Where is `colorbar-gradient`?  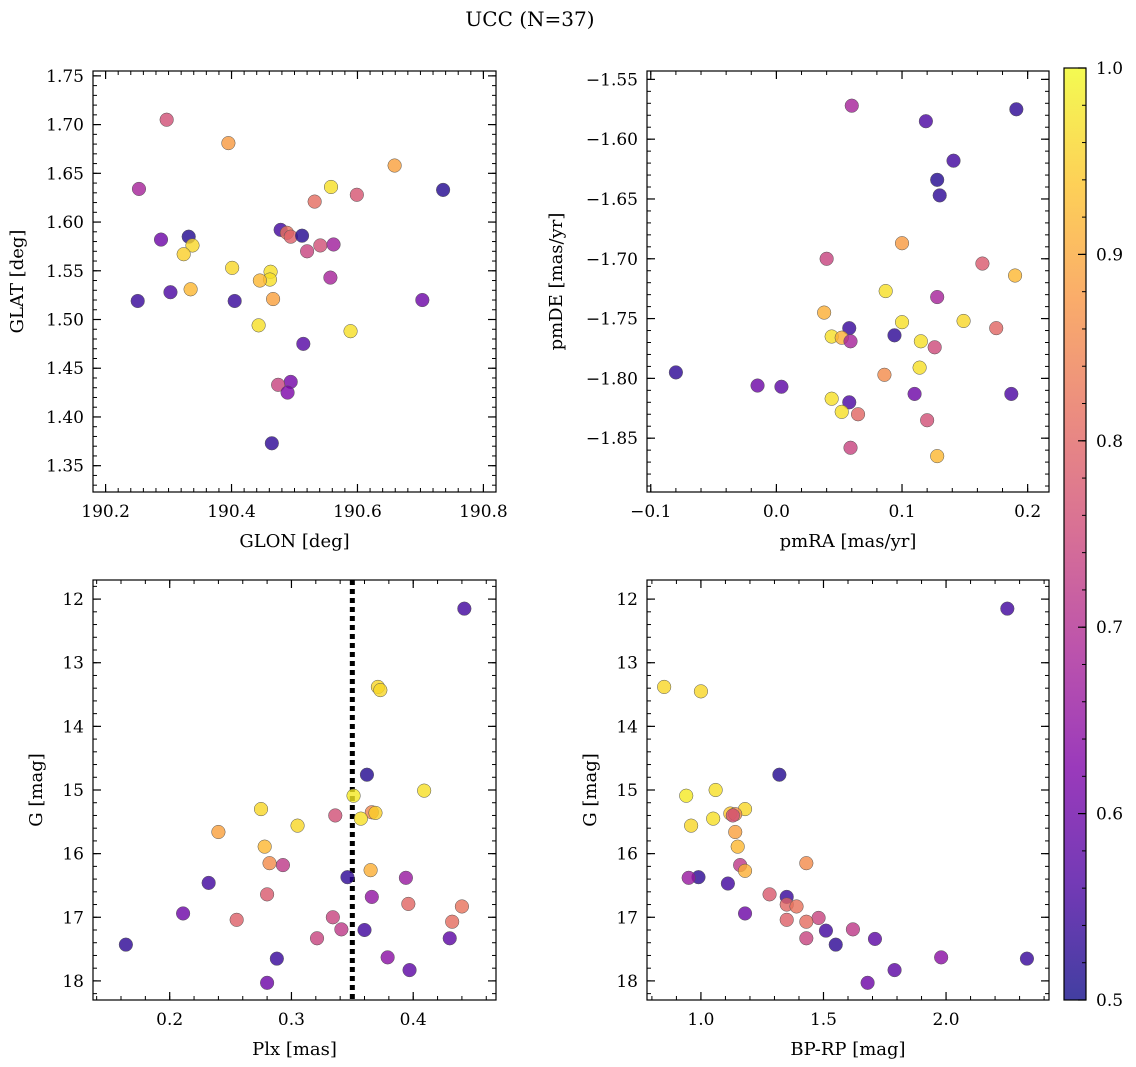
colorbar-gradient is located at coordinates (1075, 534).